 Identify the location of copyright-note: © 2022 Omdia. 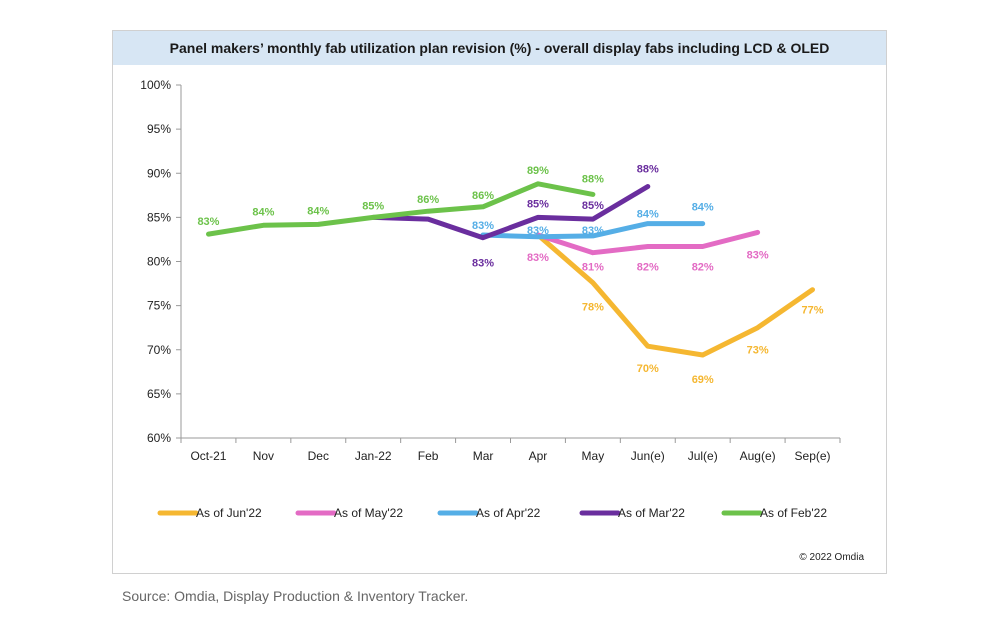
(831, 557).